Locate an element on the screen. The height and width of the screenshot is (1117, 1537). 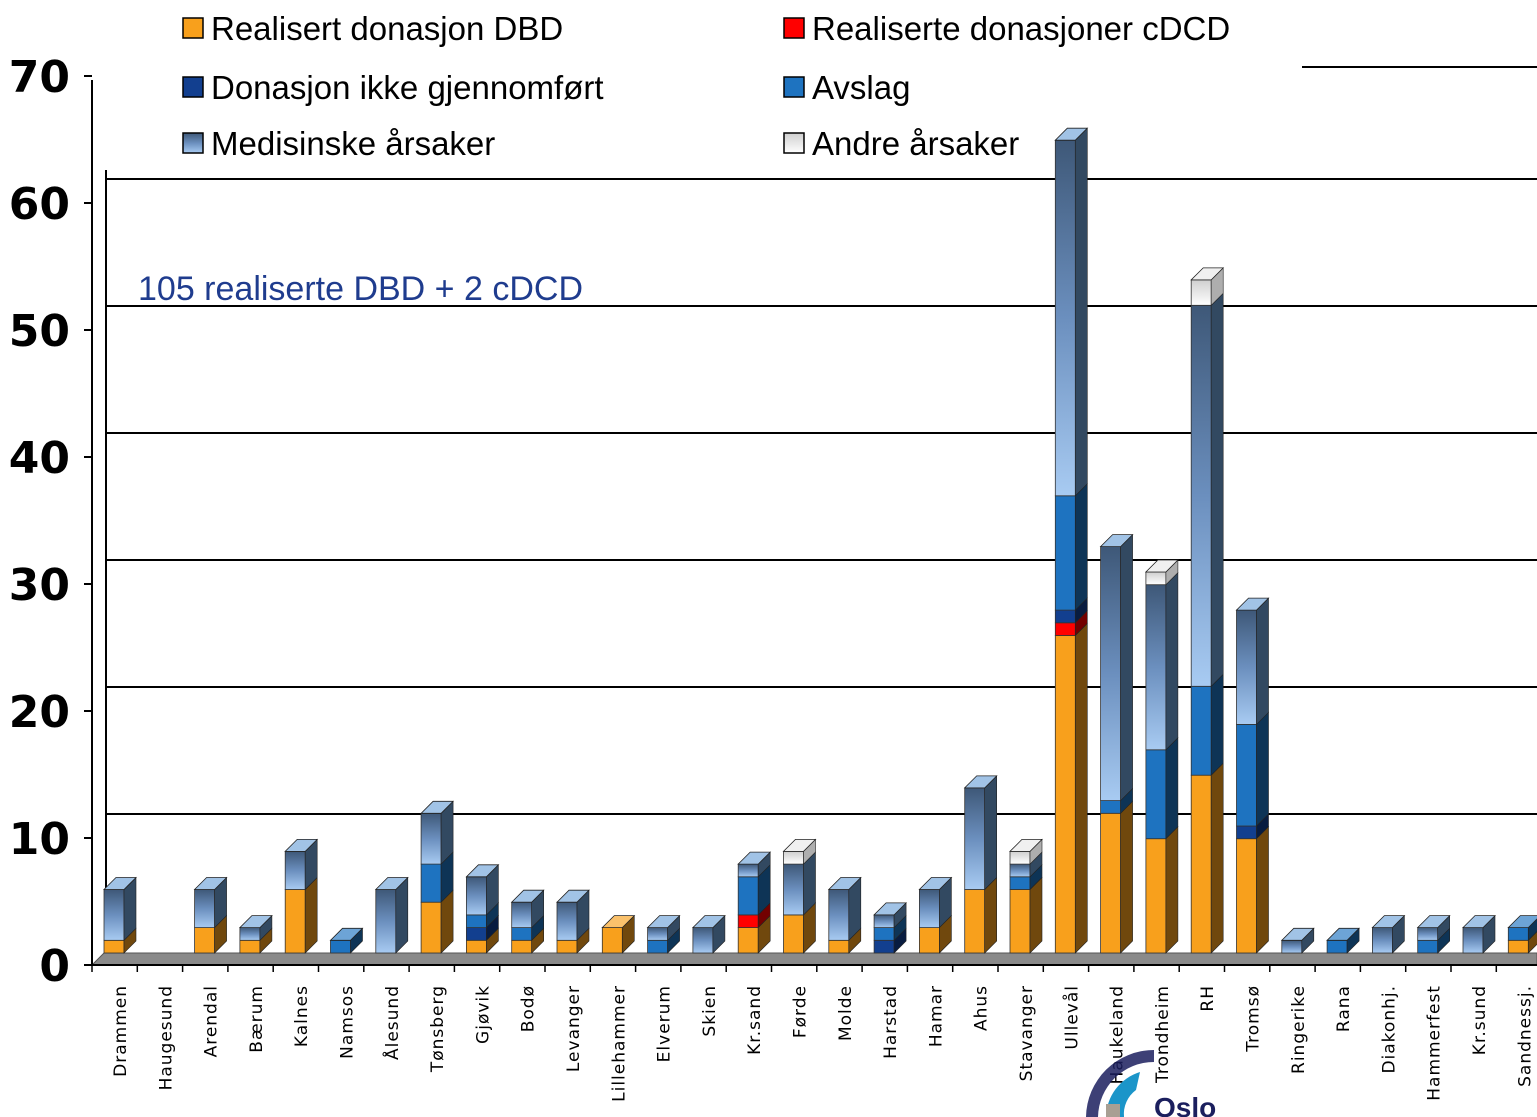
logo-arc-icon is located at coordinates (1120, 1083).